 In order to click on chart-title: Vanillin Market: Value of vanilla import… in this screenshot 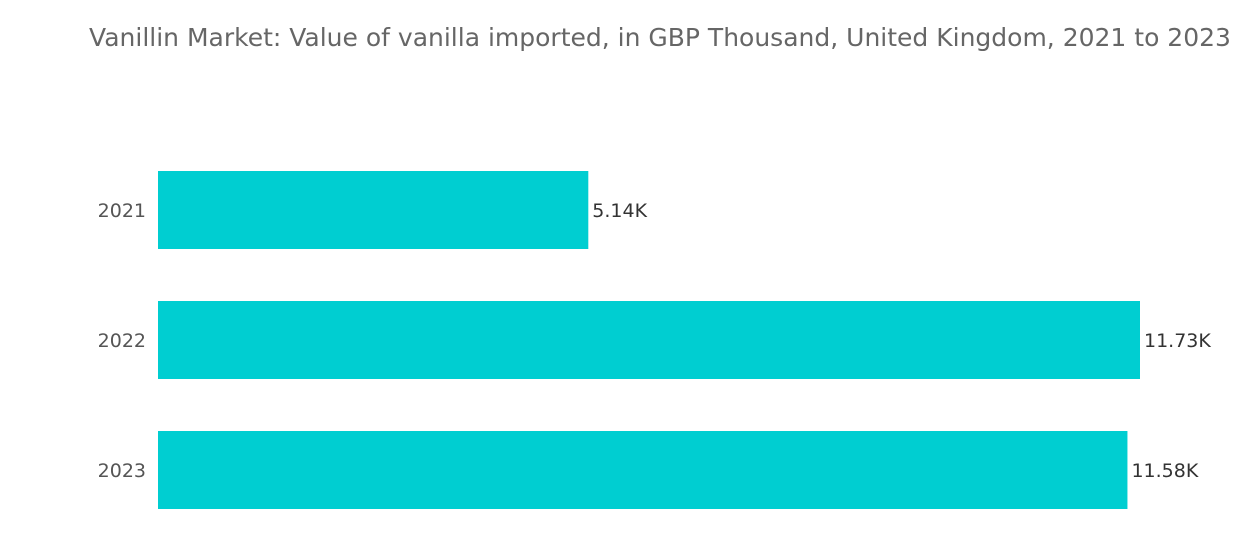, I will do `click(660, 37)`.